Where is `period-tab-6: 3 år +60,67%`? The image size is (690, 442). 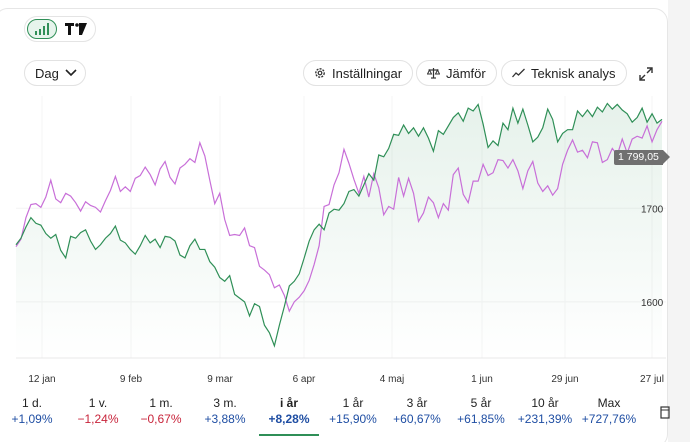 period-tab-6: 3 år +60,67% is located at coordinates (417, 411).